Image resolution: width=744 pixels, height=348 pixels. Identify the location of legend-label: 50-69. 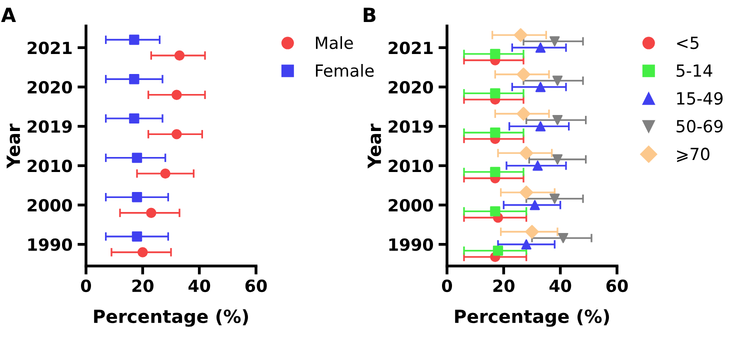
(699, 126).